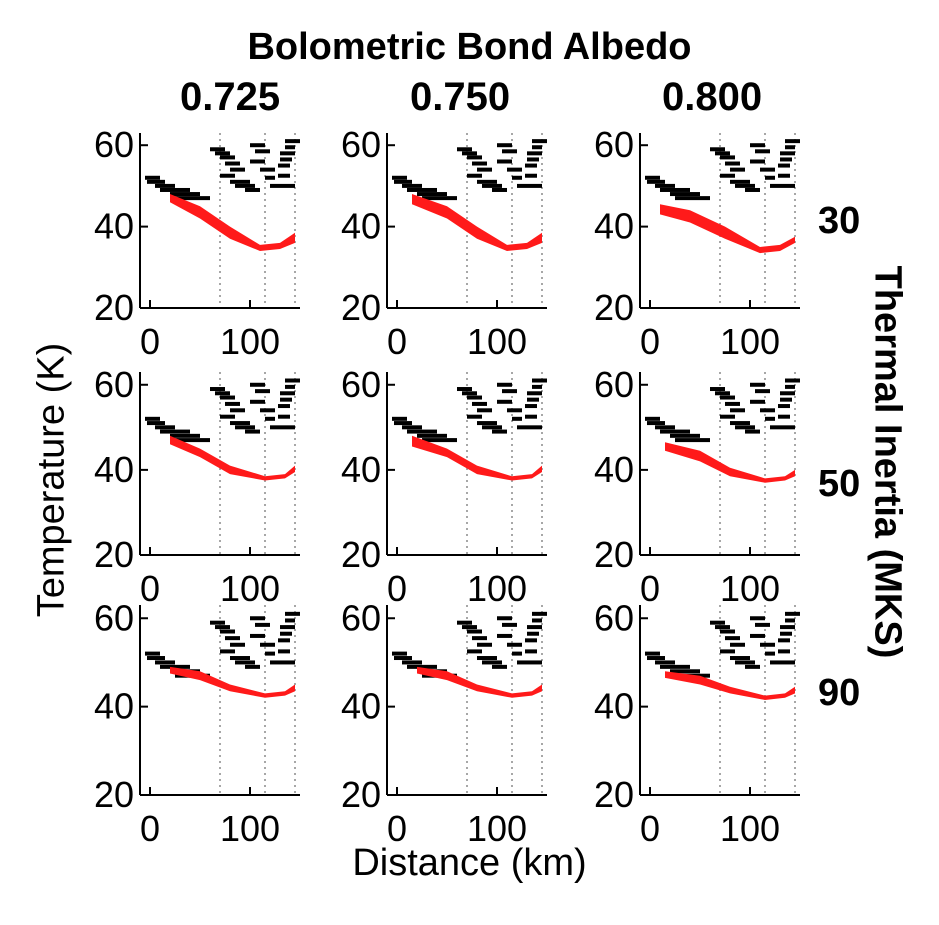 The height and width of the screenshot is (925, 939). Describe the element at coordinates (469, 47) in the screenshot. I see `figure-title: Bolometric Bond Albedo` at that location.